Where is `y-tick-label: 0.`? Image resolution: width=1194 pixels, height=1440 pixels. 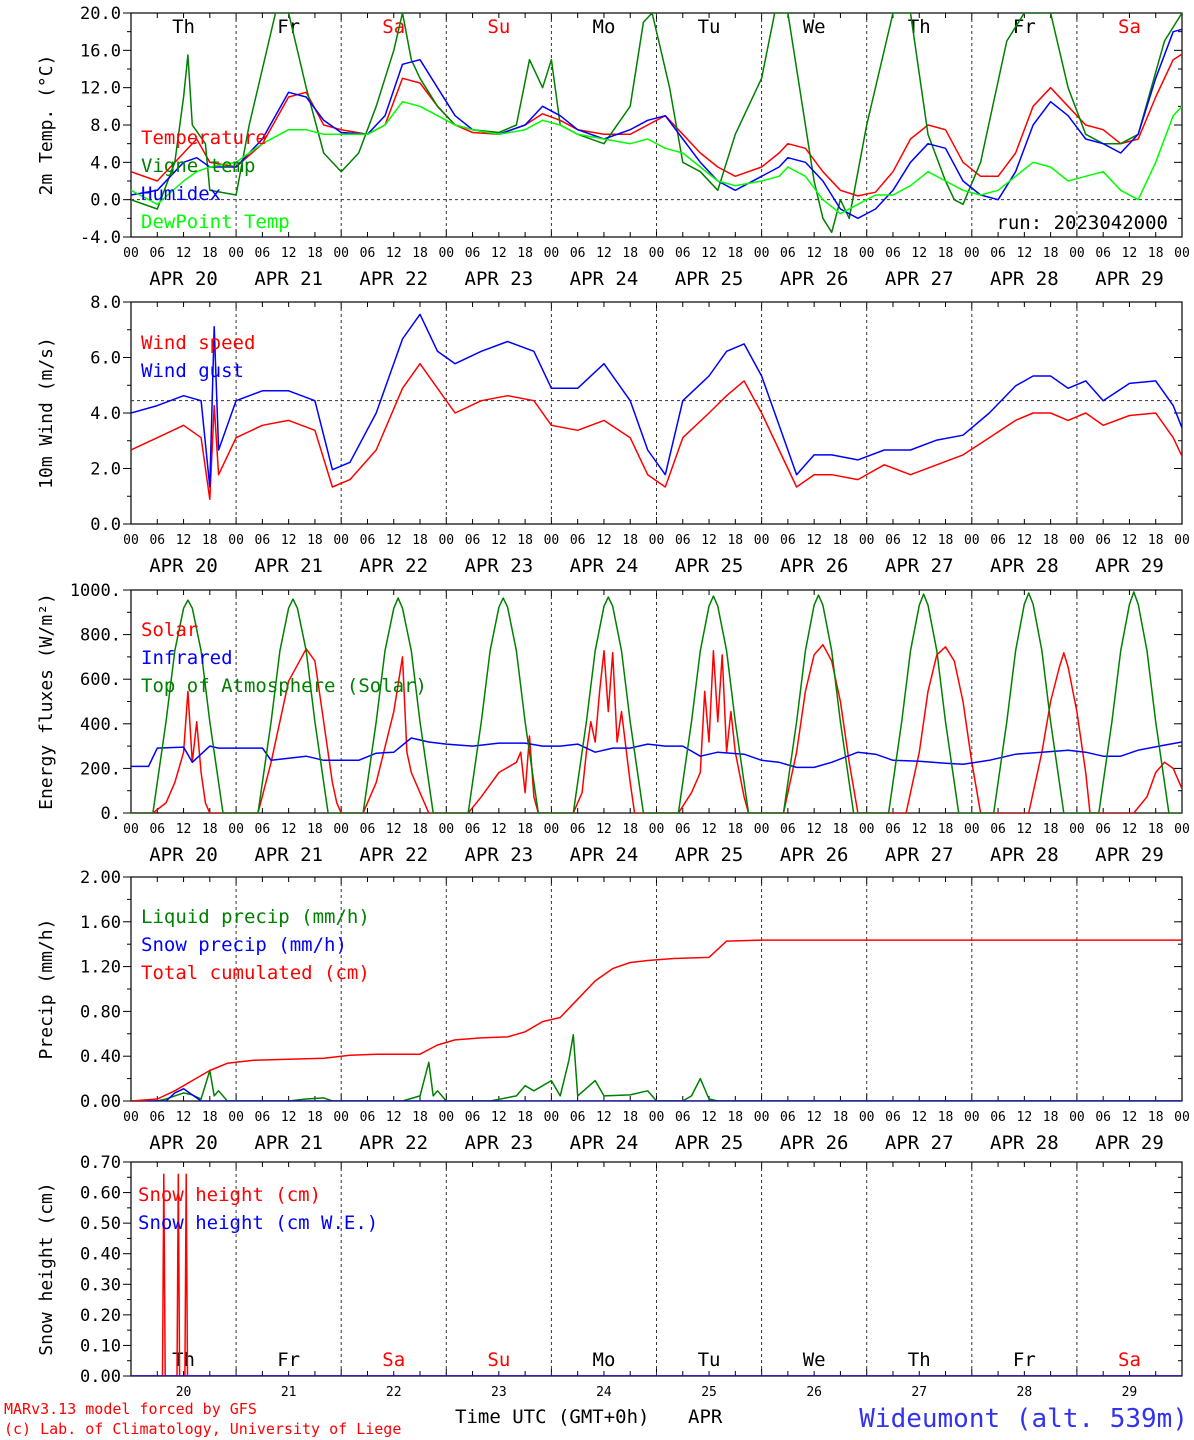
y-tick-label: 0. is located at coordinates (111, 814).